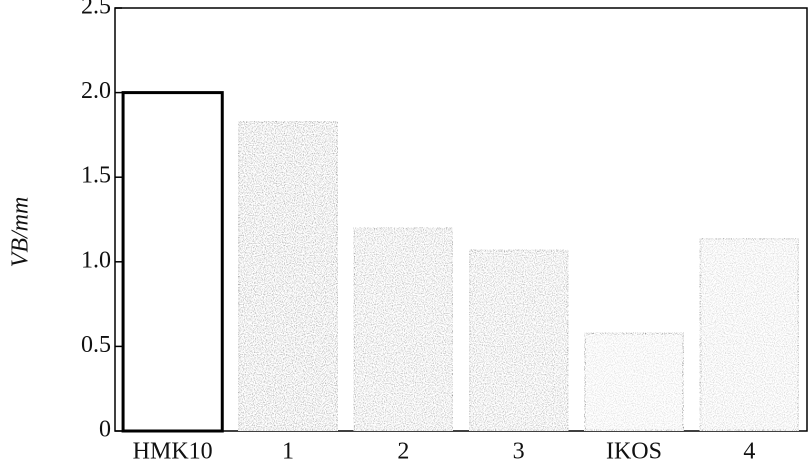 This screenshot has height=464, width=811. Describe the element at coordinates (403, 451) in the screenshot. I see `x-tick-label: 2` at that location.